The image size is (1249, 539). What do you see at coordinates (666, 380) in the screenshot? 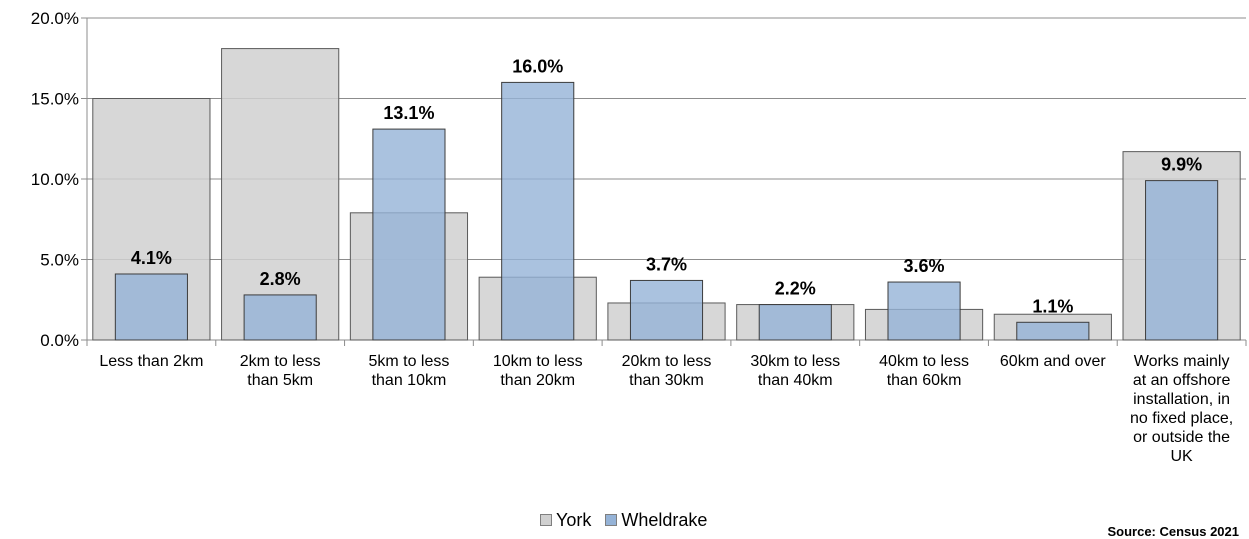
I see `category-label-line: than 30km` at bounding box center [666, 380].